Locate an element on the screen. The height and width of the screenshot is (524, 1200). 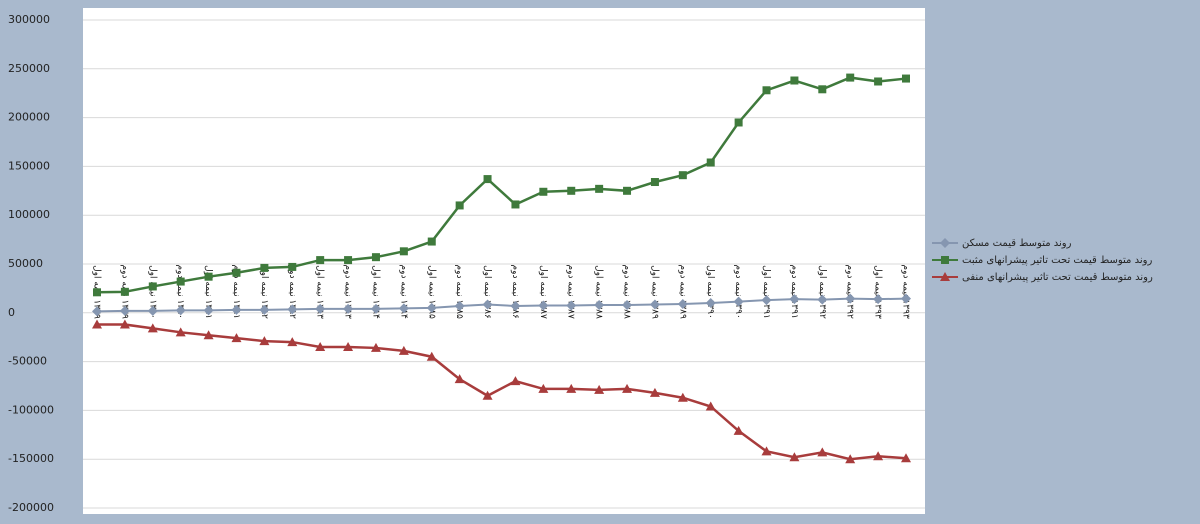
x-tick-label: ۱۳۸۶ نیمه دوم is located at coordinates (515, 292).